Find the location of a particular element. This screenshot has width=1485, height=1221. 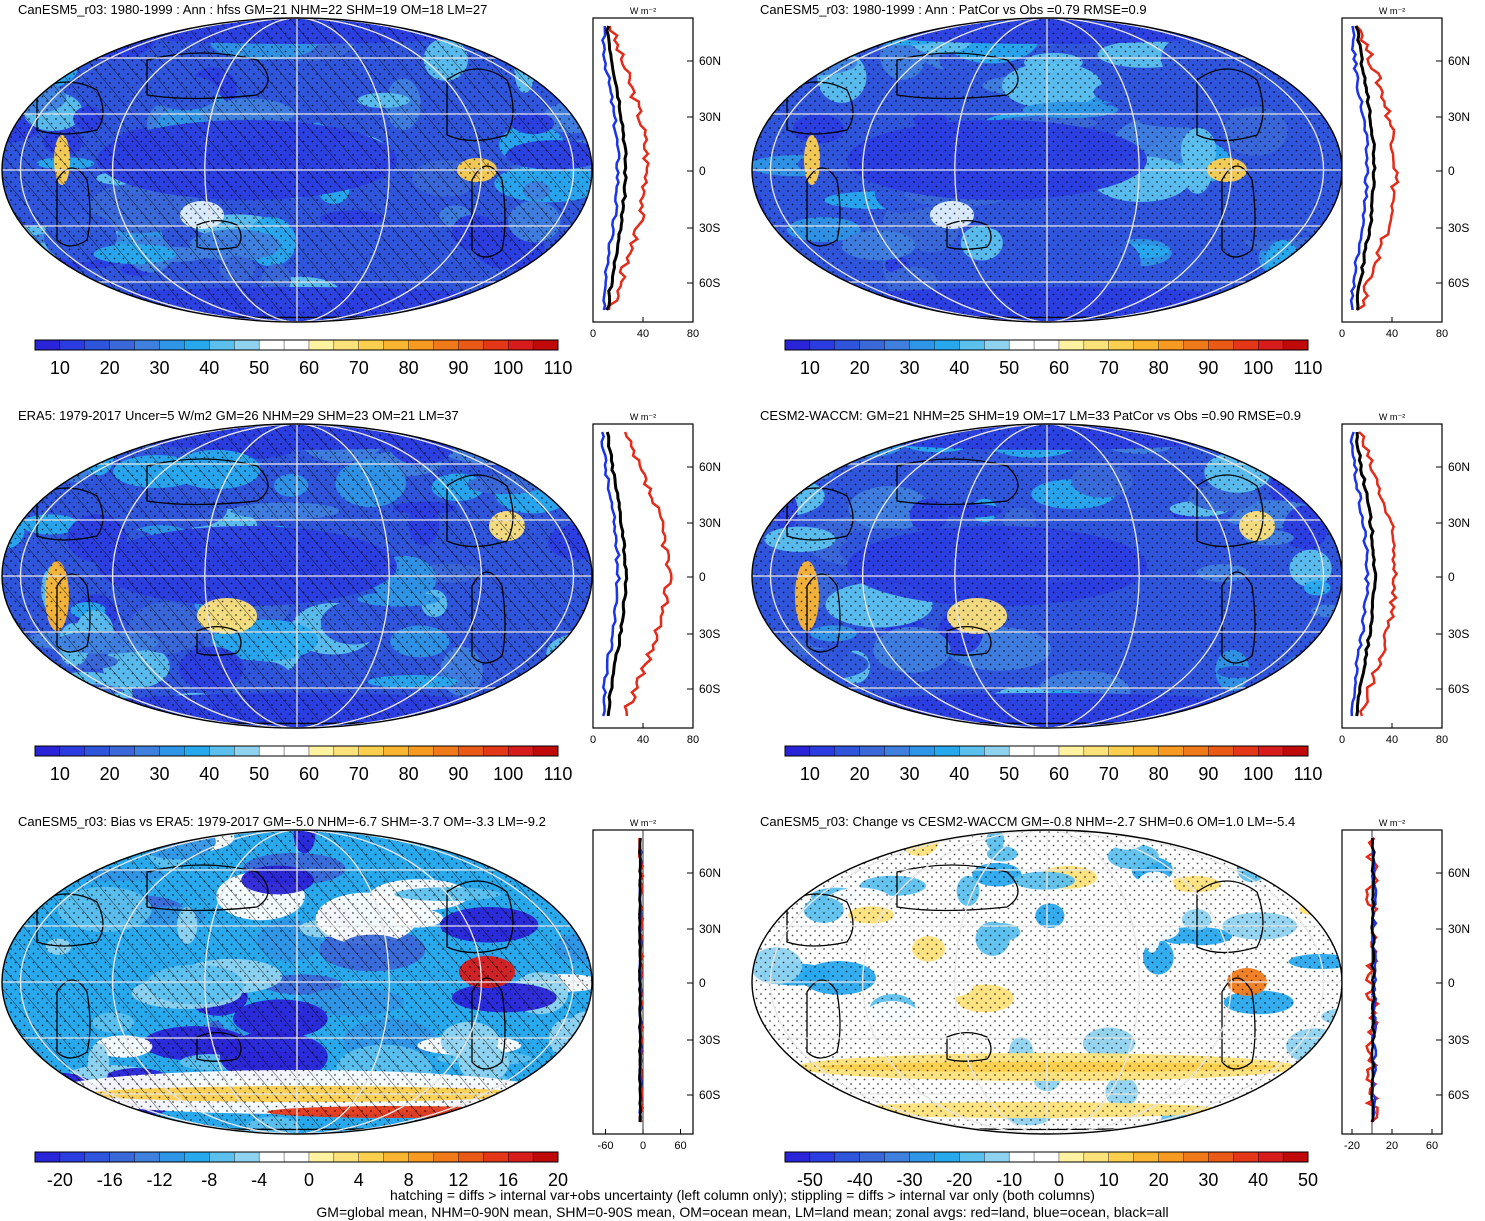

zonal-tick-label: 0 is located at coordinates (1342, 334).